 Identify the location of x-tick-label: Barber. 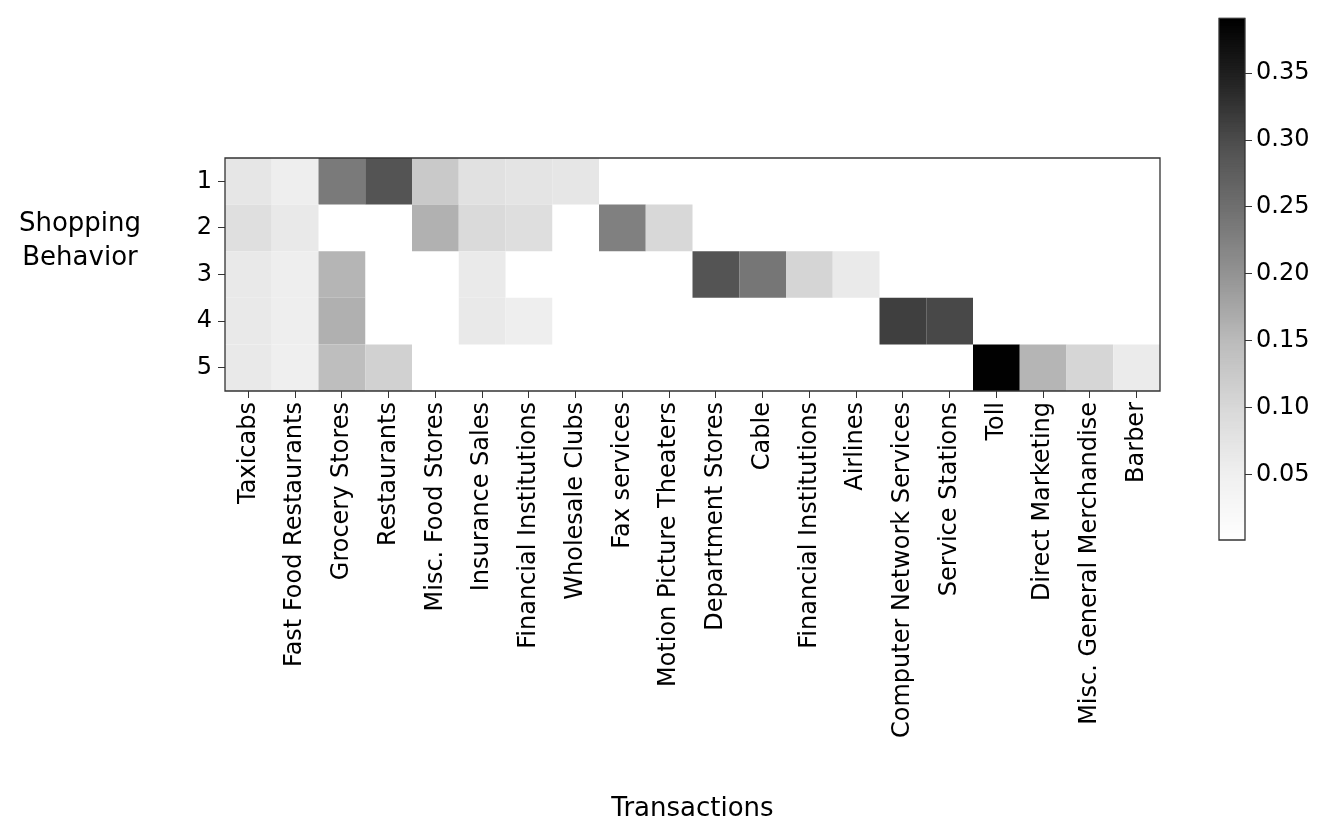
(1134, 442).